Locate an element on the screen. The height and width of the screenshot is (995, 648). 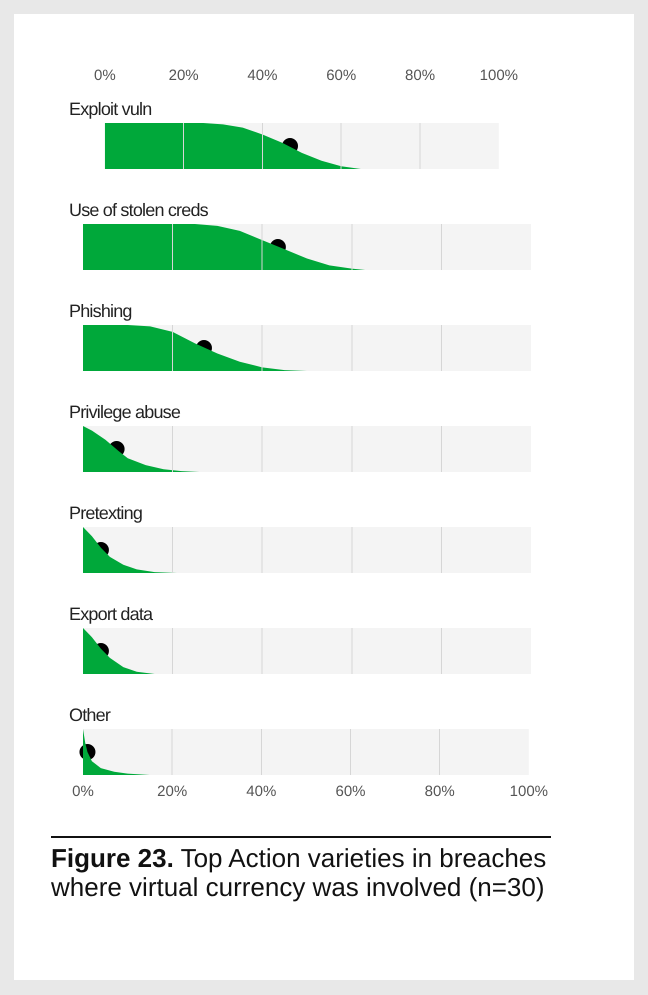
caption: Figure 23. Top Action varieties in breaches where virtual currency was involved (n=30) is located at coordinates (301, 869).